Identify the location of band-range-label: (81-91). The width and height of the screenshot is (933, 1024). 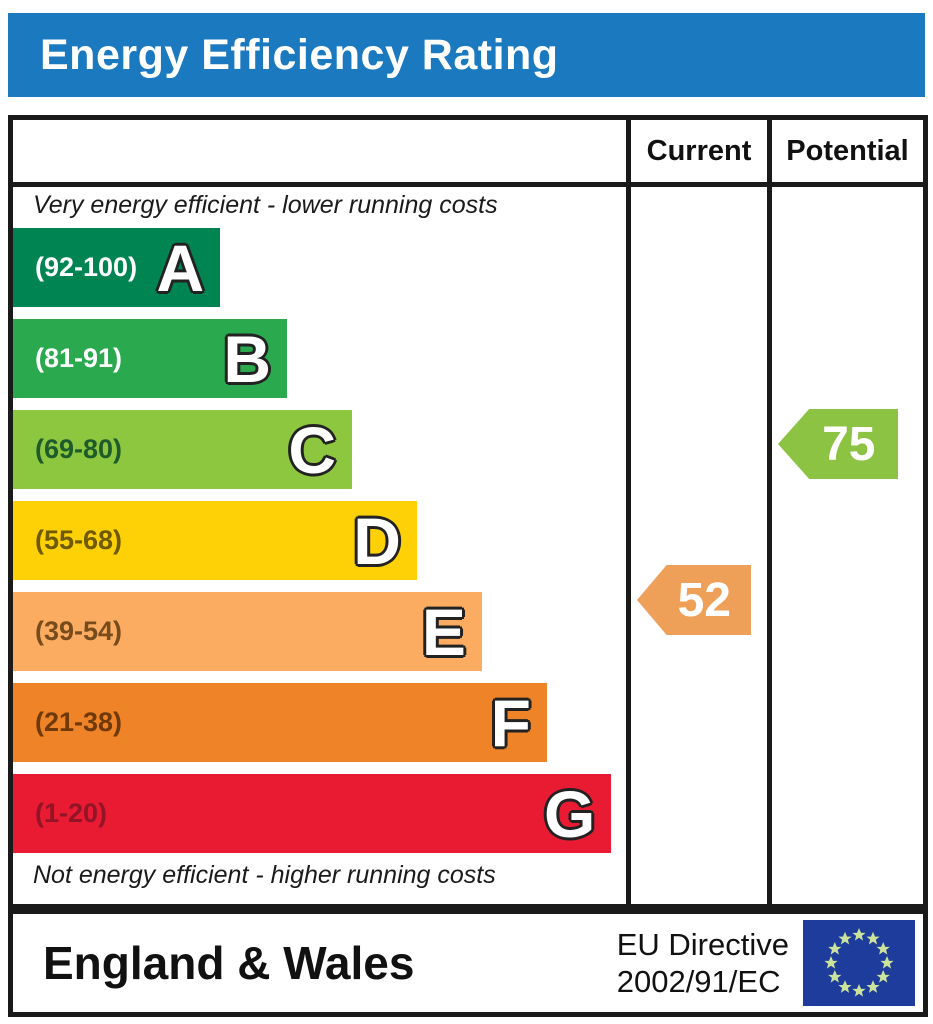
(79, 358).